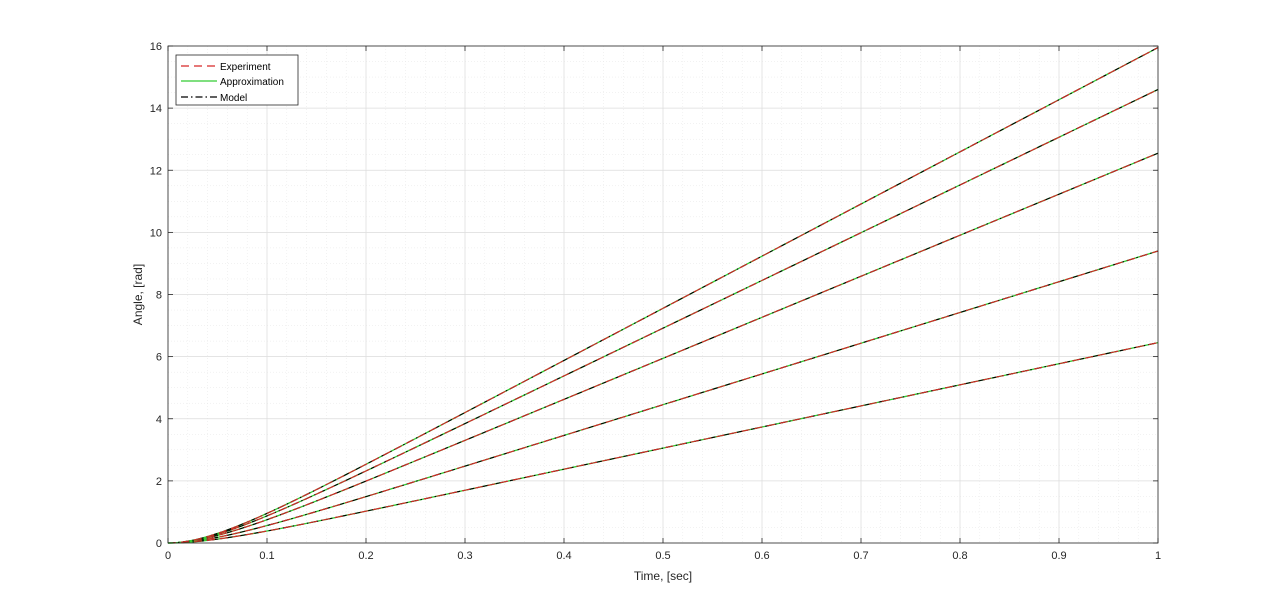 The height and width of the screenshot is (610, 1280). I want to click on x-tick-label: 0.4, so click(563, 556).